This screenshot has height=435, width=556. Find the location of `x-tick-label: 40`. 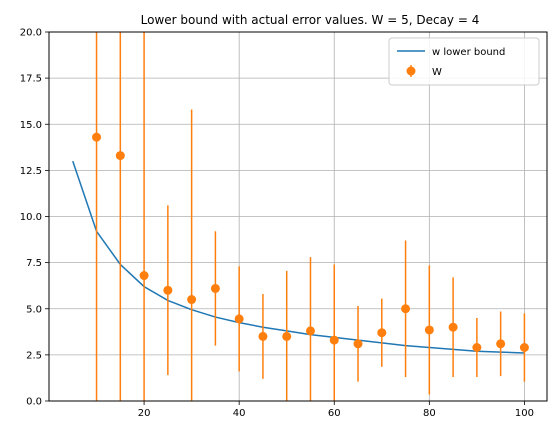

x-tick-label: 40 is located at coordinates (239, 413).